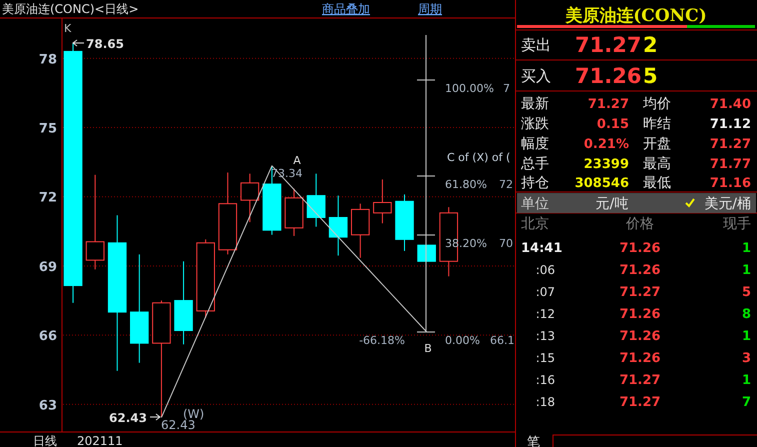  I want to click on text: 0.21%, so click(606, 144).